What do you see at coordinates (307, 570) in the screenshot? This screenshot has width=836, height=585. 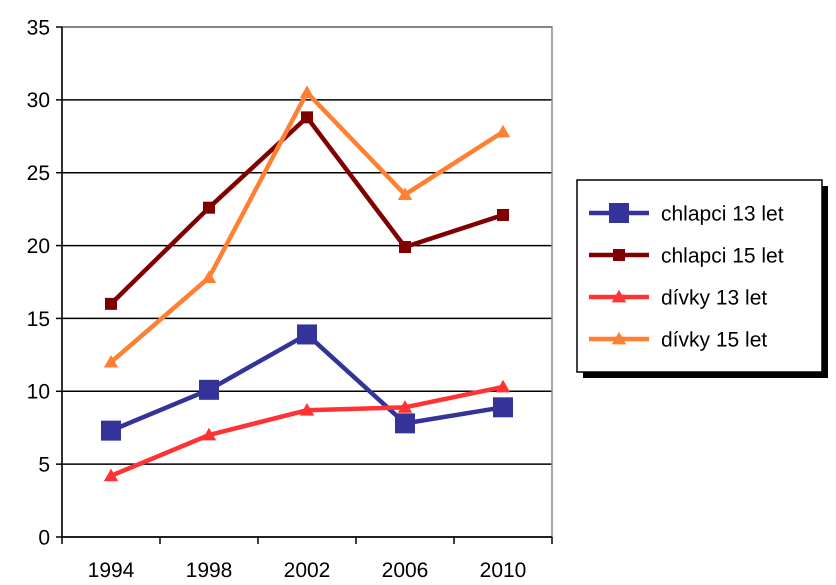 I see `x-tick-label: 2002` at bounding box center [307, 570].